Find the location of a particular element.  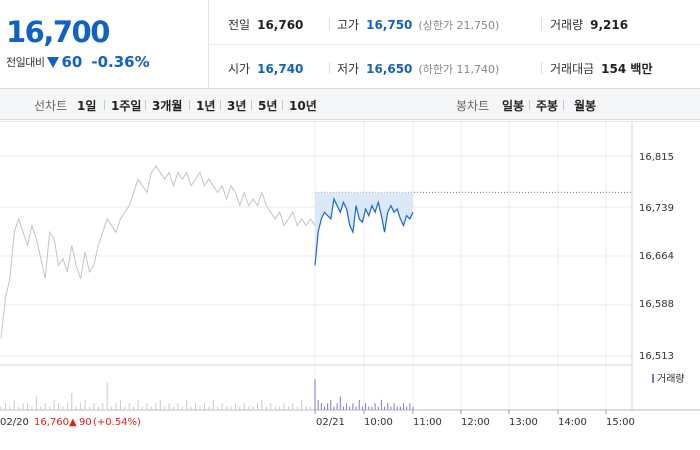

stat-volume: 거래량 9,216 is located at coordinates (589, 24).